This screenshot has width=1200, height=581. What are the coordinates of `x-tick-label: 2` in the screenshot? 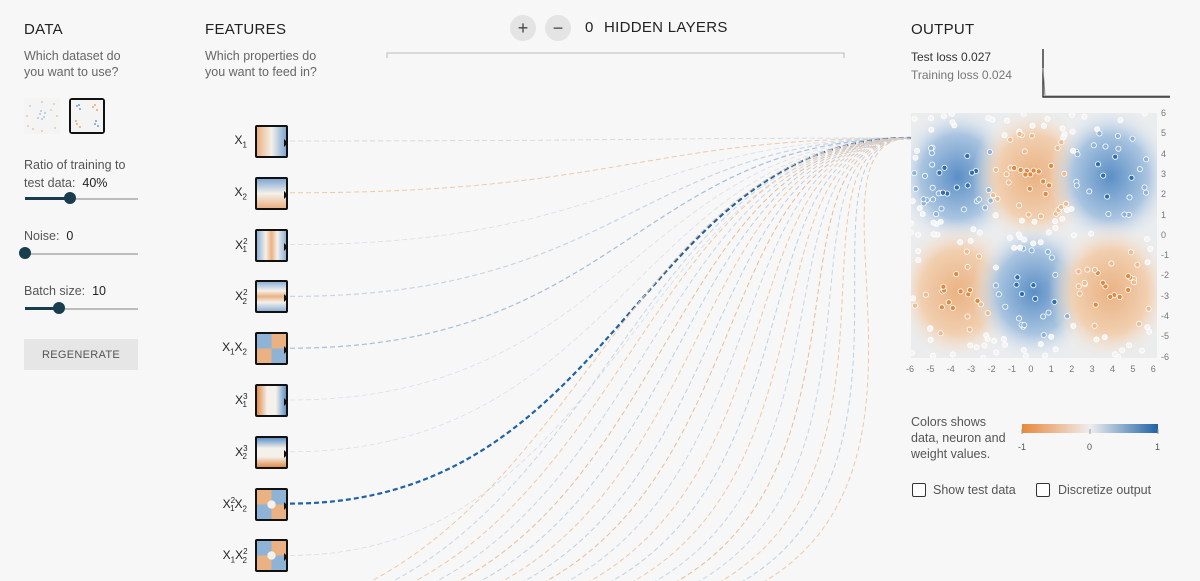 It's located at (1072, 369).